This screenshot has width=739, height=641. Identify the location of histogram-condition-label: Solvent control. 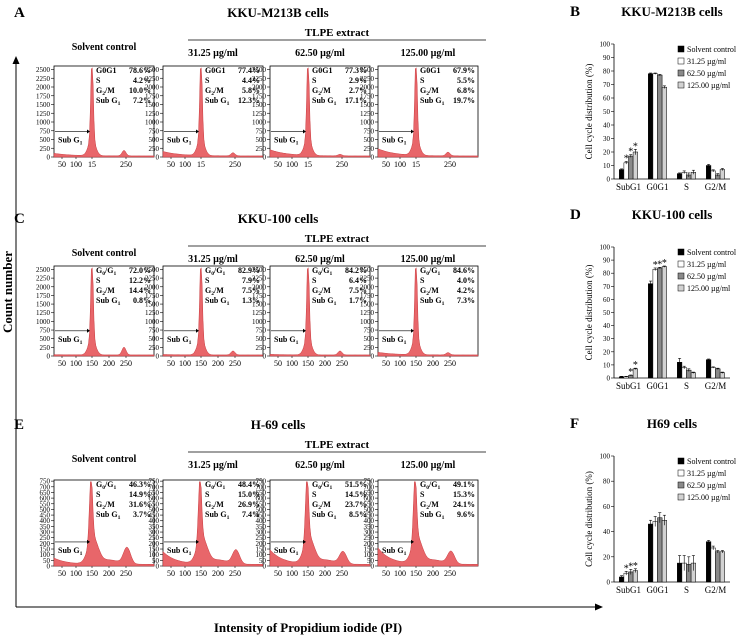
(104, 253).